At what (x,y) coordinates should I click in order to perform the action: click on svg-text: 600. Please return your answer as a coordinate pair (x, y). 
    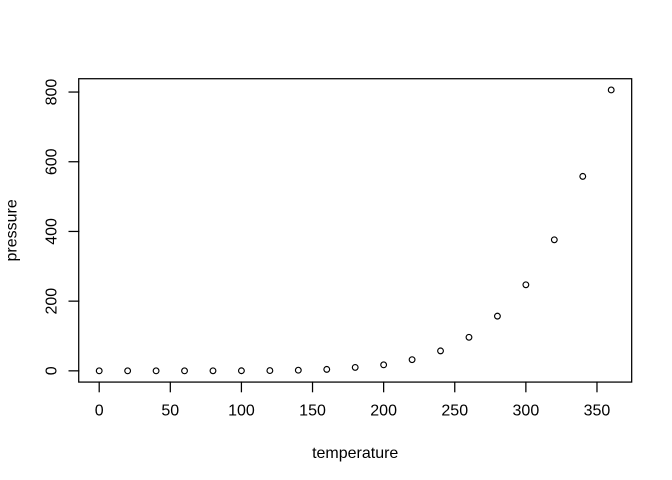
    Looking at the image, I should click on (52, 161).